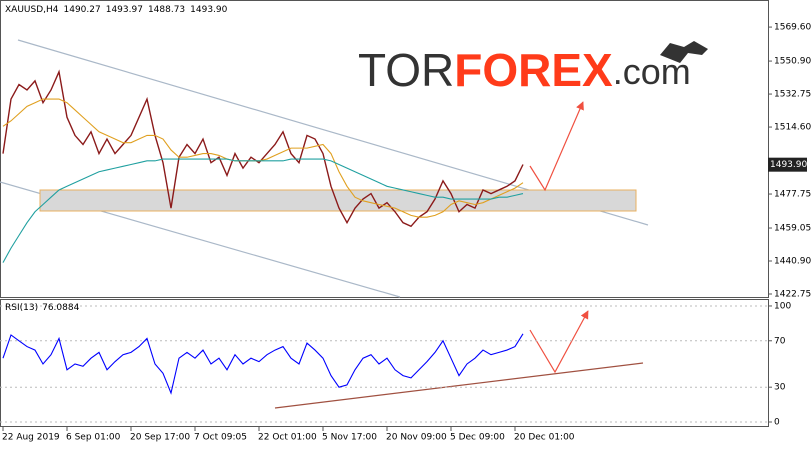 This screenshot has height=449, width=811. What do you see at coordinates (166, 10) in the screenshot?
I see `header-part: 1488.73` at bounding box center [166, 10].